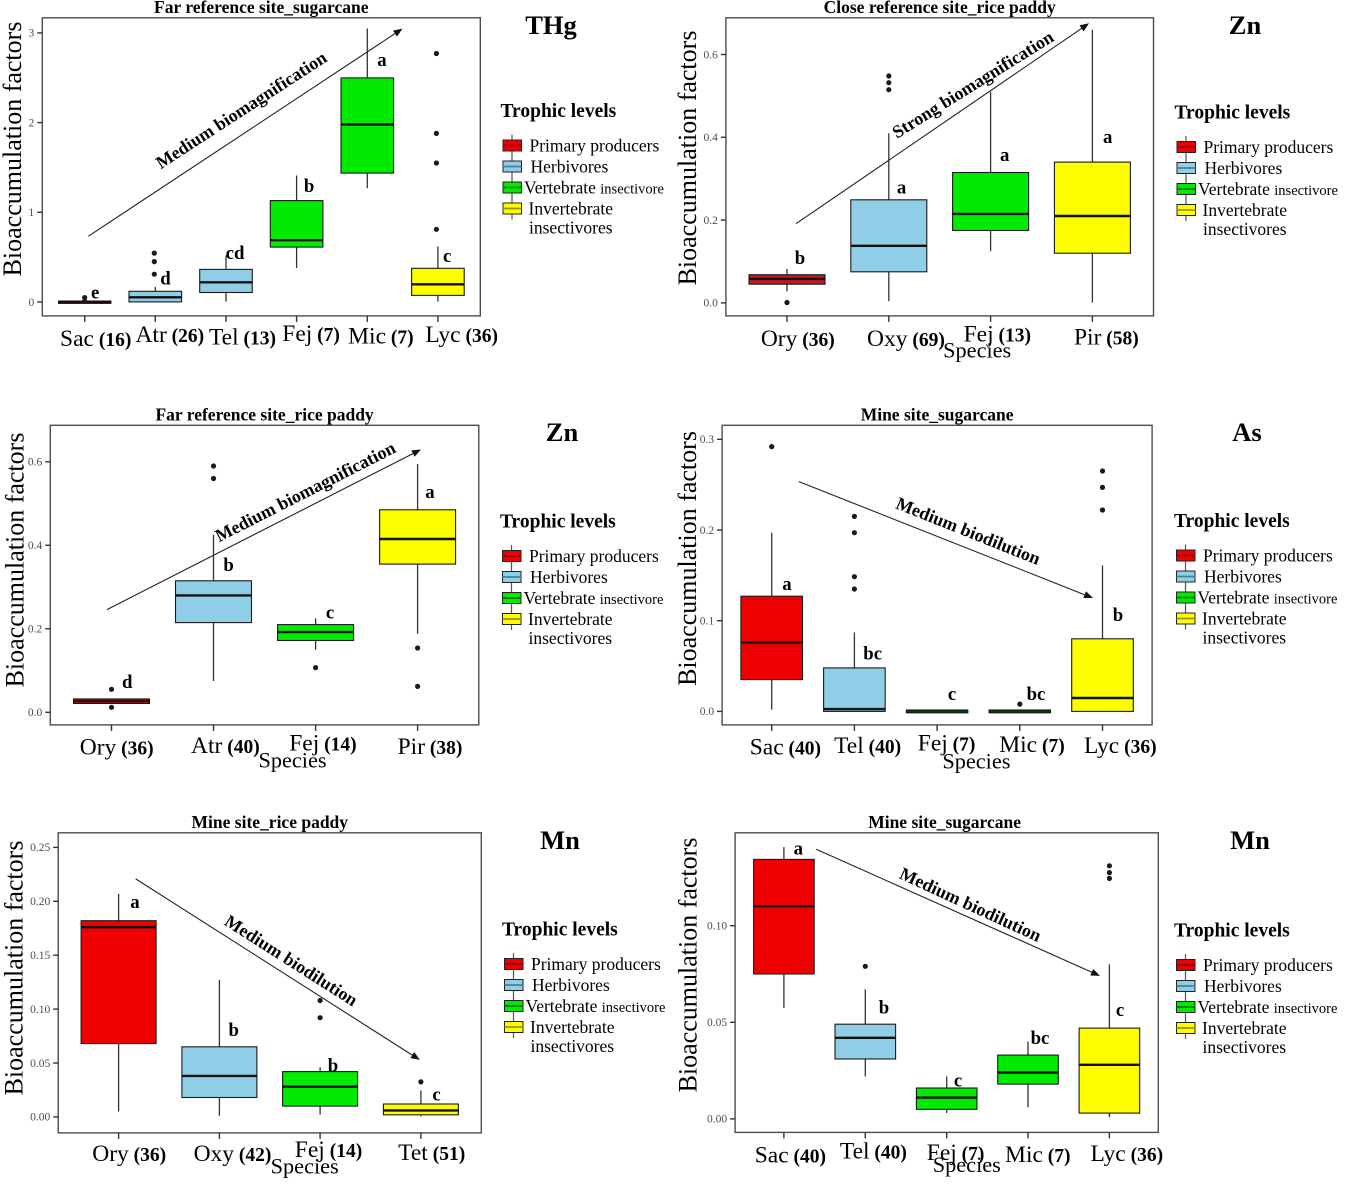 The height and width of the screenshot is (1184, 1353). What do you see at coordinates (551, 25) in the screenshot?
I see `svg-text: THg` at bounding box center [551, 25].